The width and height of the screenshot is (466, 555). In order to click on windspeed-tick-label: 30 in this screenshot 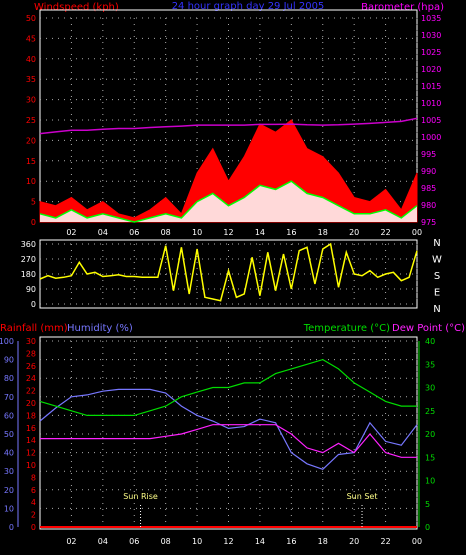, I will do `click(31, 100)`.